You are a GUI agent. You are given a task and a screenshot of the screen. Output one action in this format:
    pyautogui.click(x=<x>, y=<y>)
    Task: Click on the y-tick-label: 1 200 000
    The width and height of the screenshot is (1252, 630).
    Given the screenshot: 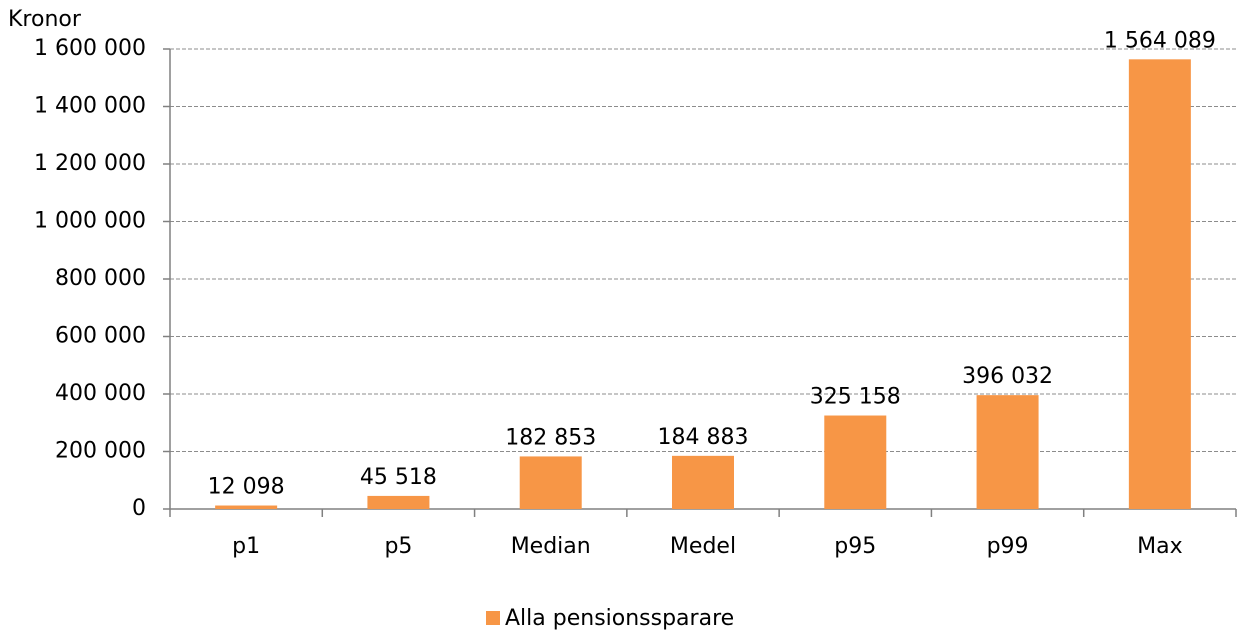 What is the action you would take?
    pyautogui.click(x=90, y=163)
    